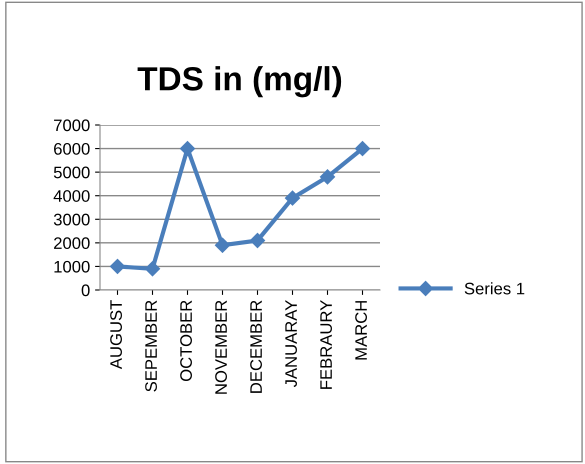  Describe the element at coordinates (72, 243) in the screenshot. I see `y-tick-label: 2000` at that location.